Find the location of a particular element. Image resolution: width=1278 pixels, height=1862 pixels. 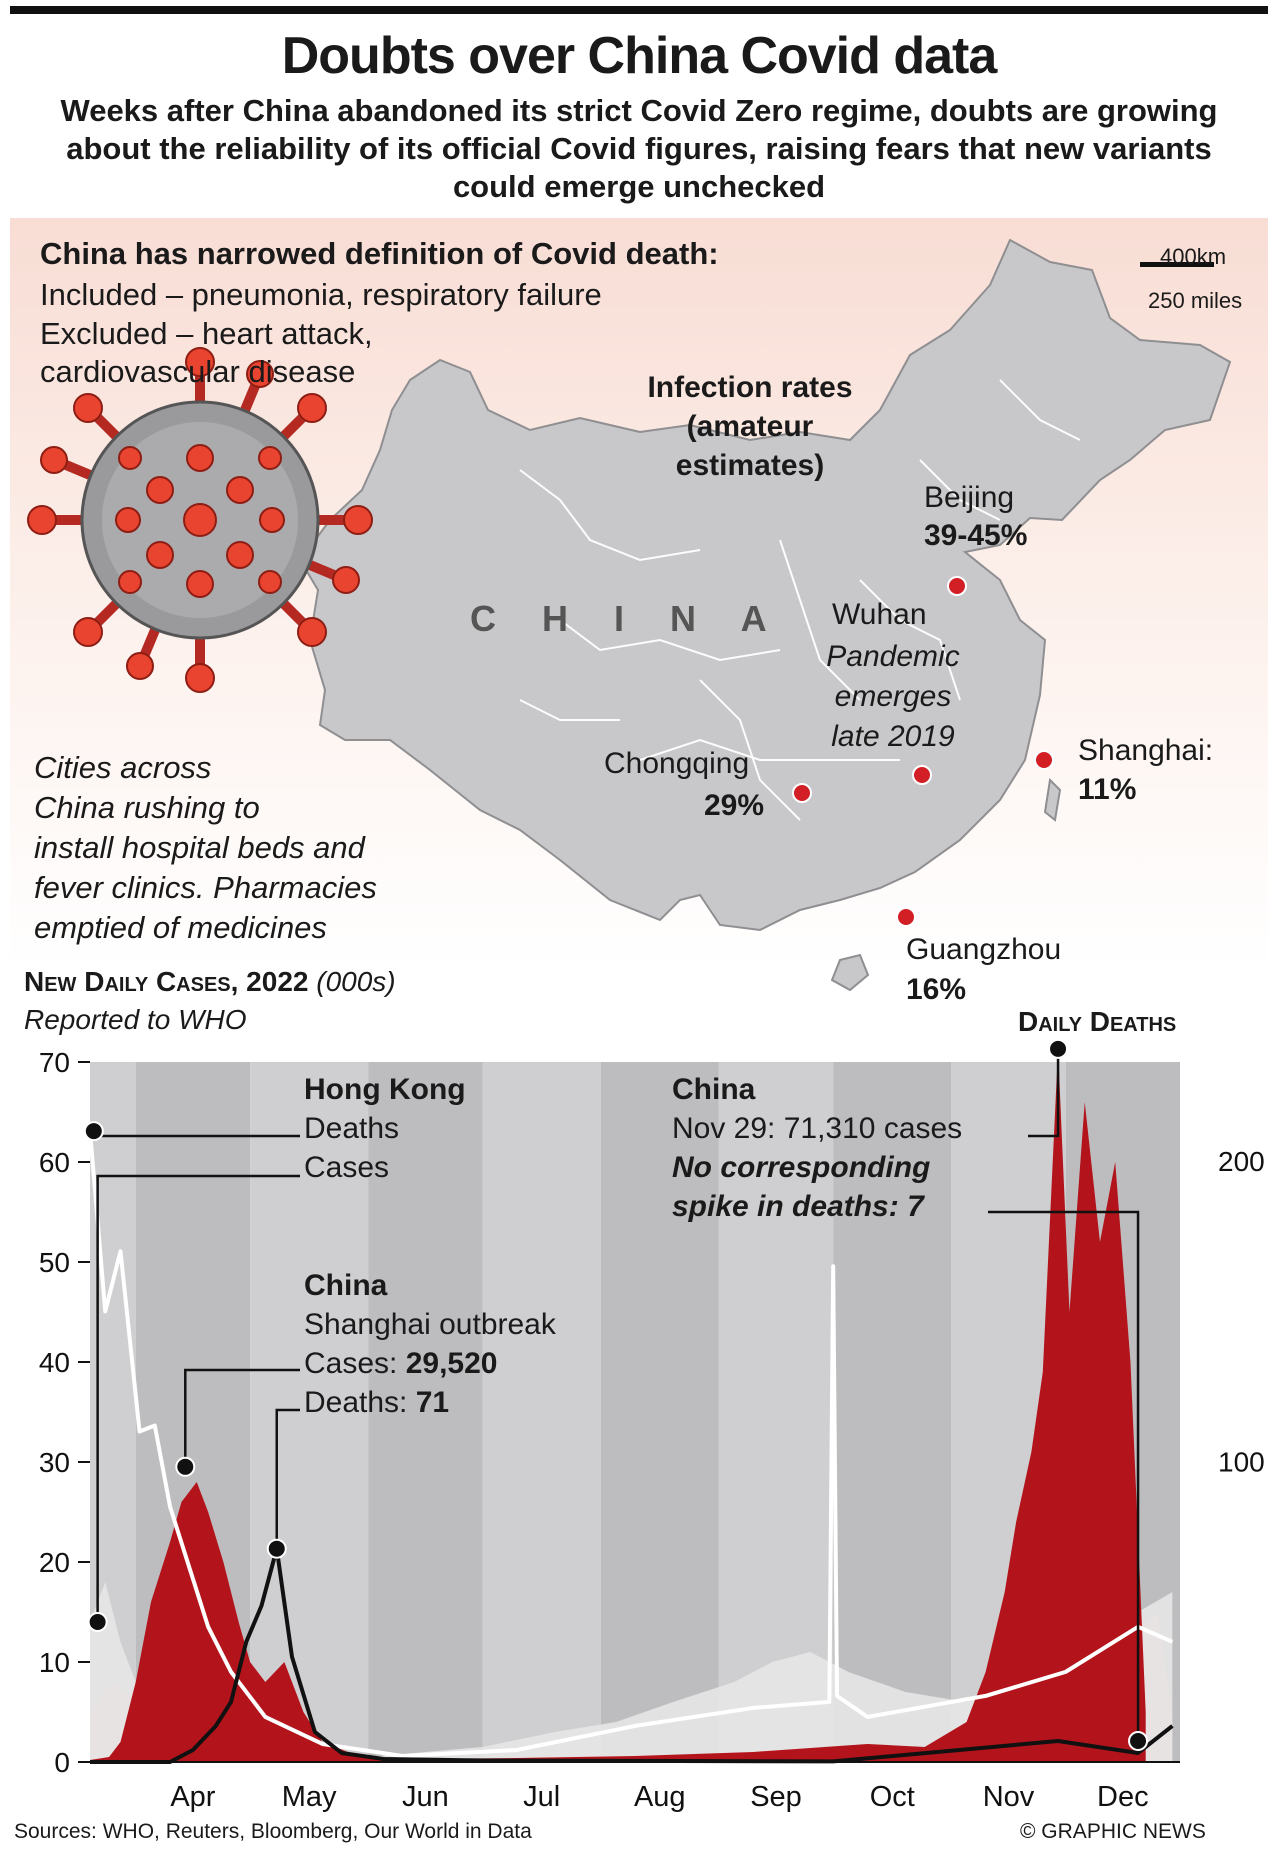

chart-heading-main: New Daily Cases, 2022 is located at coordinates (166, 981).